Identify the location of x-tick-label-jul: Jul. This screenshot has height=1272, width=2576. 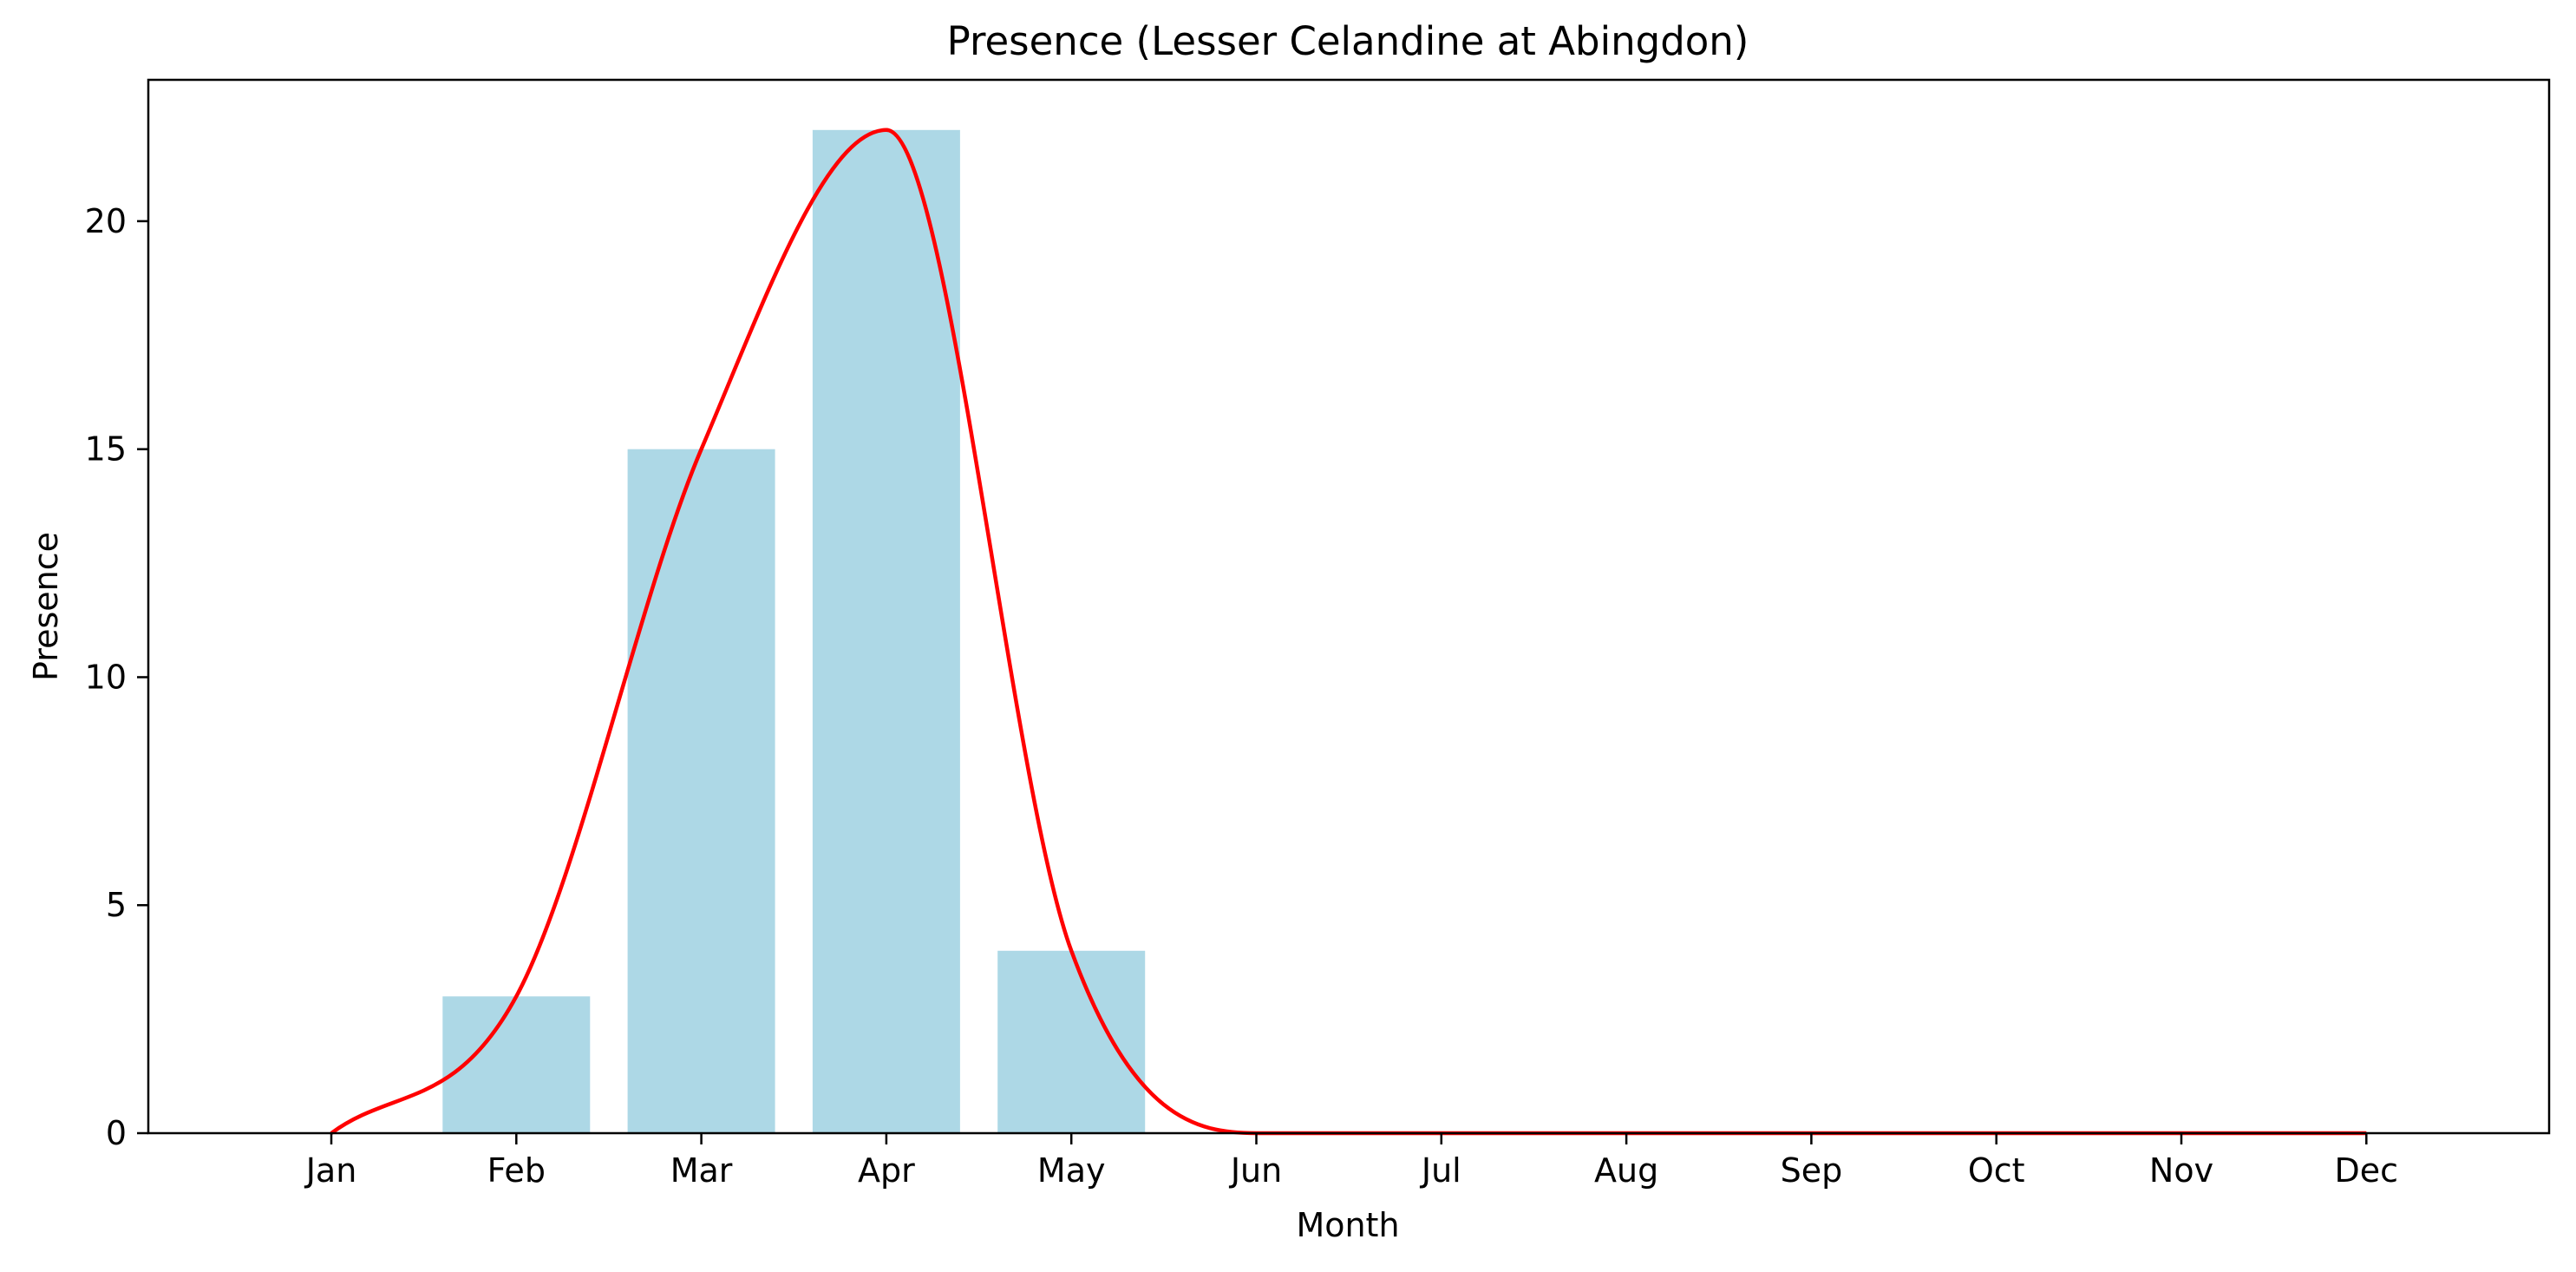
(1440, 1170).